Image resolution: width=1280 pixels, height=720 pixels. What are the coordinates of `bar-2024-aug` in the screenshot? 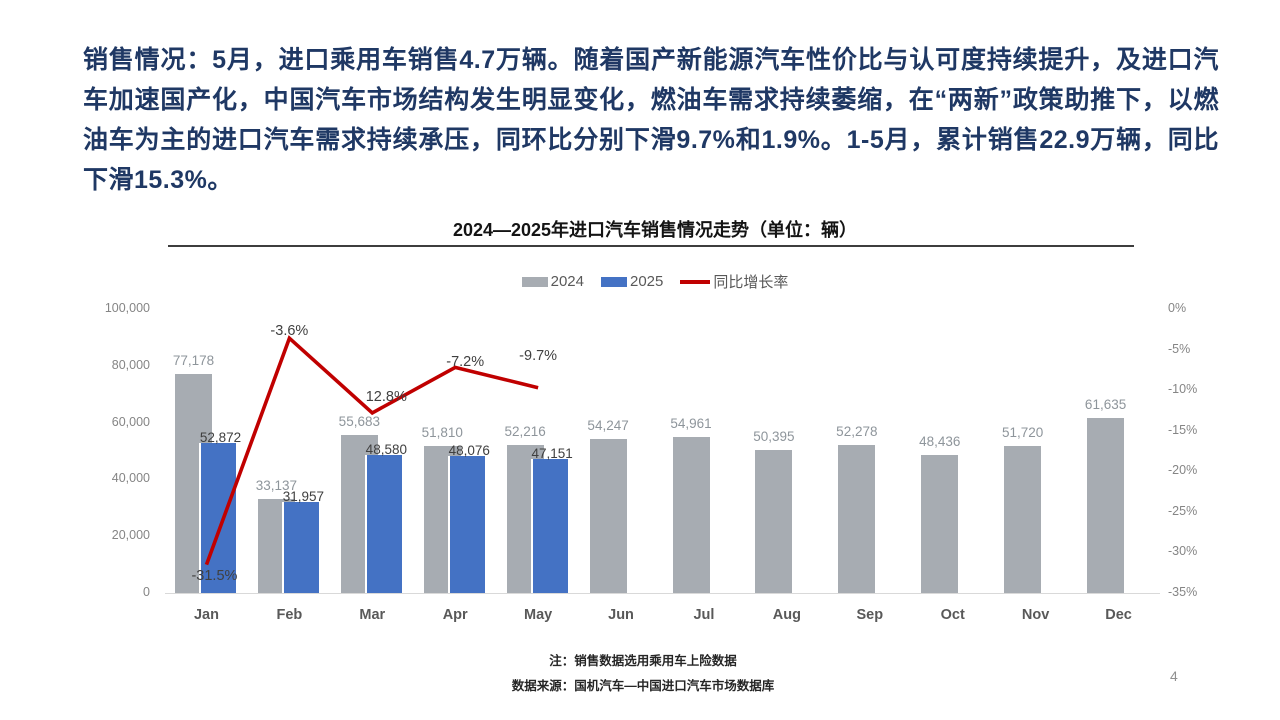 It's located at (774, 521).